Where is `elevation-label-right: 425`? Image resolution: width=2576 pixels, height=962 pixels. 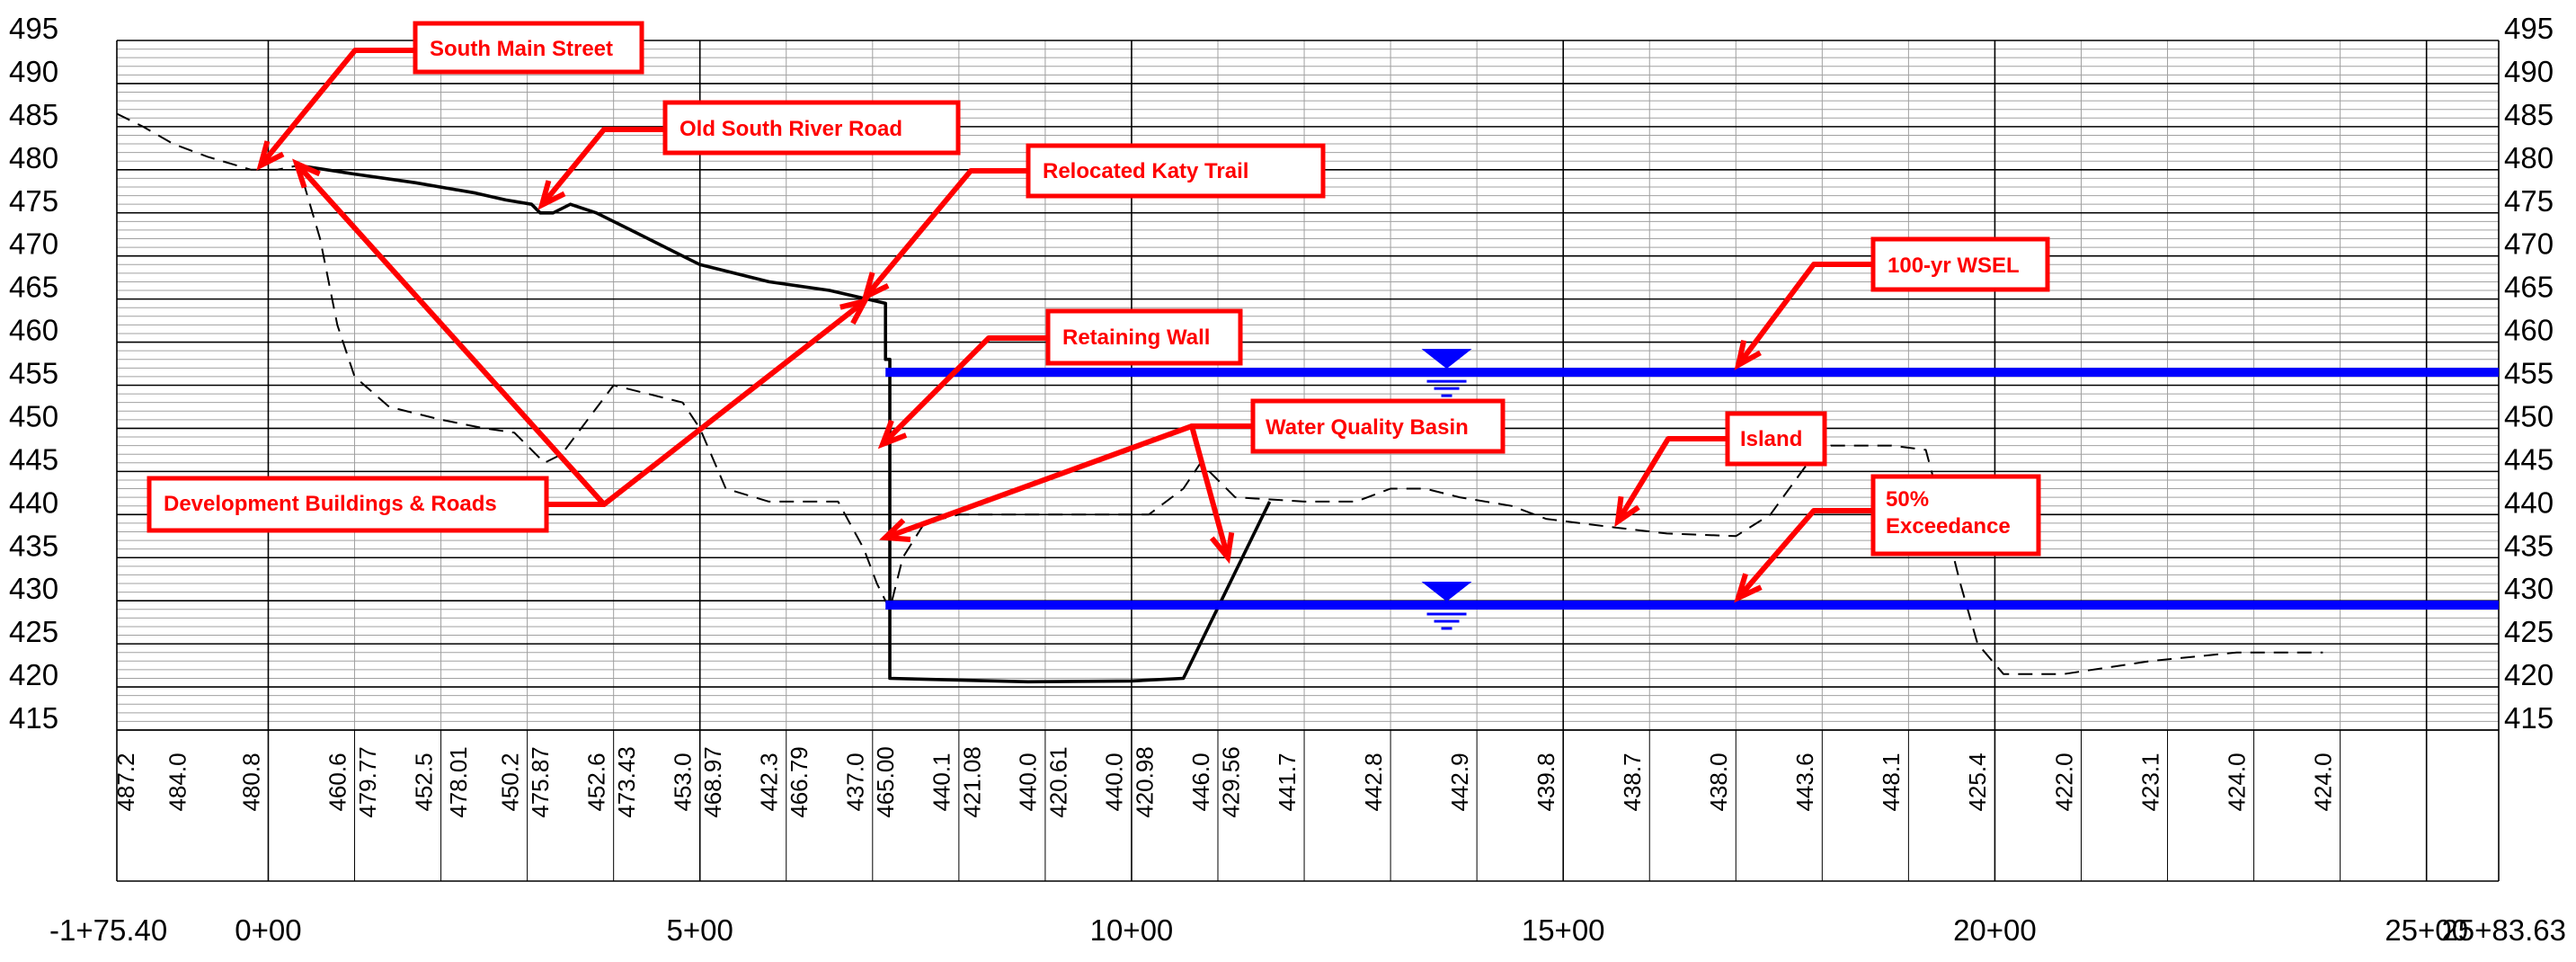 elevation-label-right: 425 is located at coordinates (2529, 631).